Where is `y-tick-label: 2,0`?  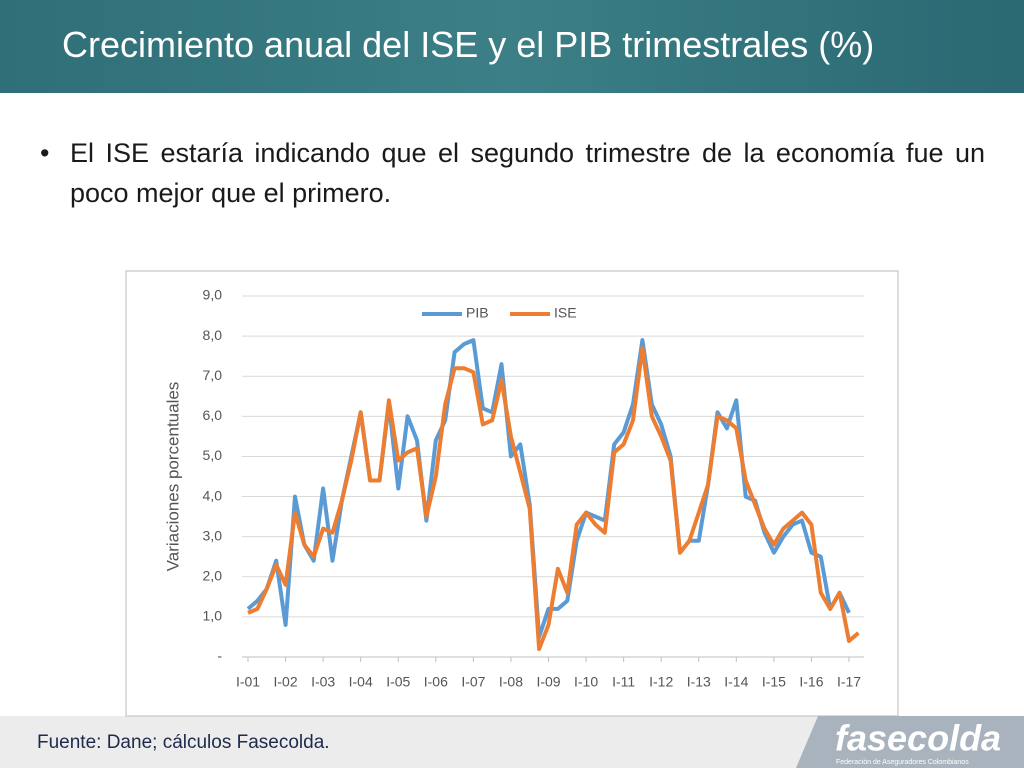
y-tick-label: 2,0 is located at coordinates (213, 575).